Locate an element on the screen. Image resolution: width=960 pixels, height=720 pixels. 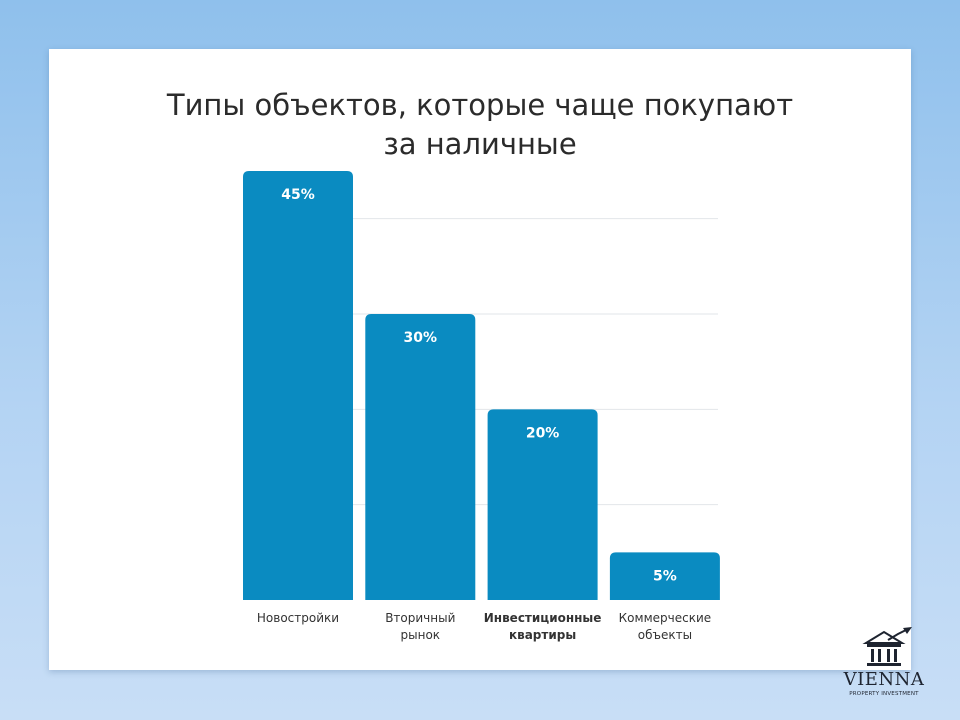
category-label-3-line-0: Коммерческие is located at coordinates (665, 618).